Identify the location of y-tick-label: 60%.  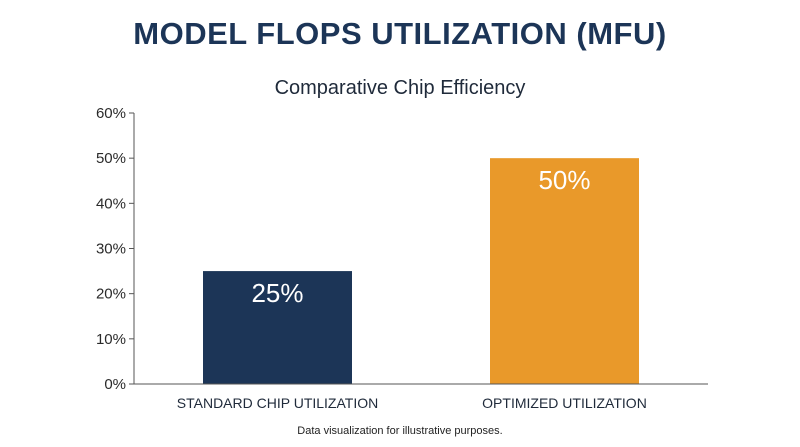
(111, 113).